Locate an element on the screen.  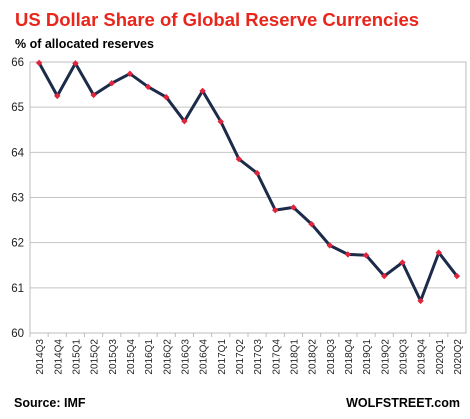
x-tick-label: 2015Q2 is located at coordinates (95, 357).